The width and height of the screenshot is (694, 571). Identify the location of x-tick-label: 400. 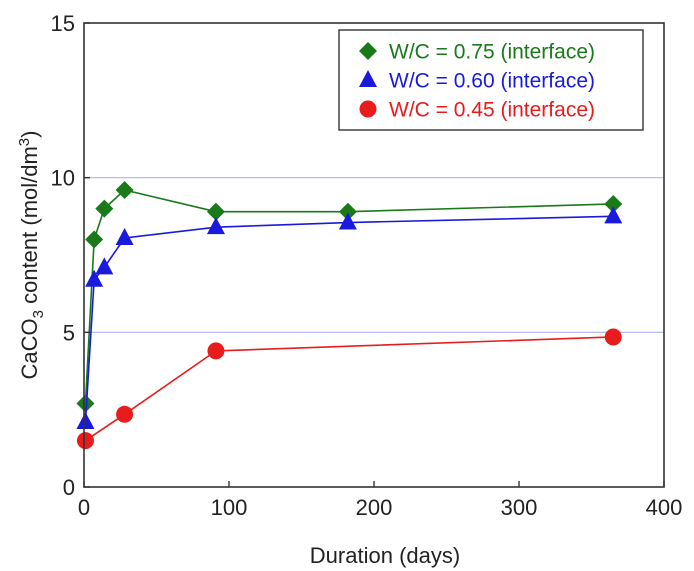
(664, 507).